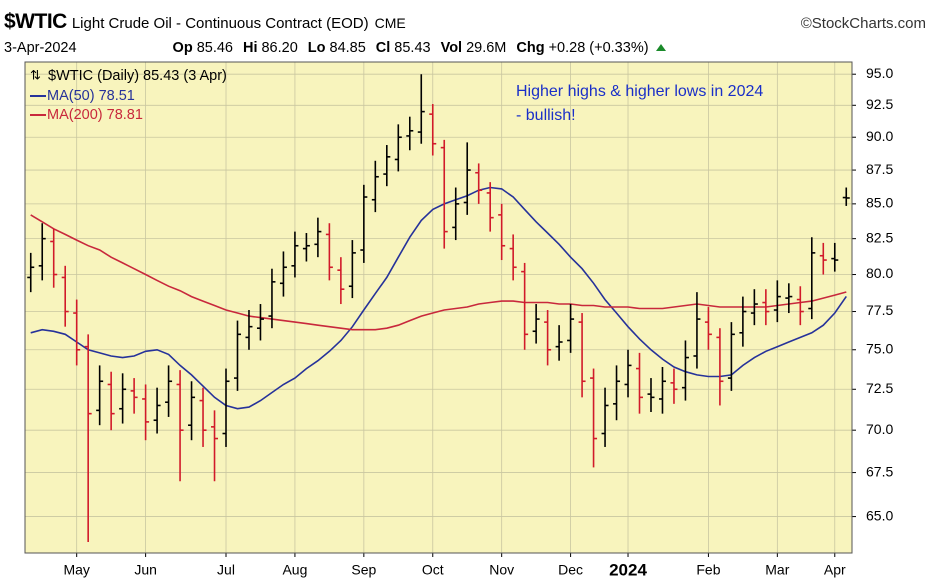 This screenshot has height=587, width=931. What do you see at coordinates (203, 48) in the screenshot?
I see `quote-item: Op 85.46` at bounding box center [203, 48].